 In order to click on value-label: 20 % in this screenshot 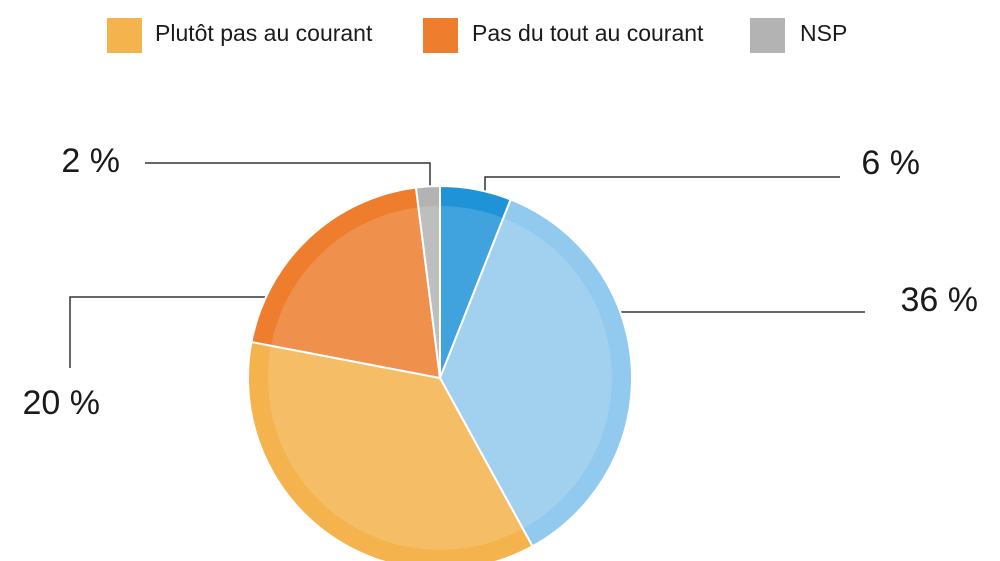, I will do `click(62, 403)`.